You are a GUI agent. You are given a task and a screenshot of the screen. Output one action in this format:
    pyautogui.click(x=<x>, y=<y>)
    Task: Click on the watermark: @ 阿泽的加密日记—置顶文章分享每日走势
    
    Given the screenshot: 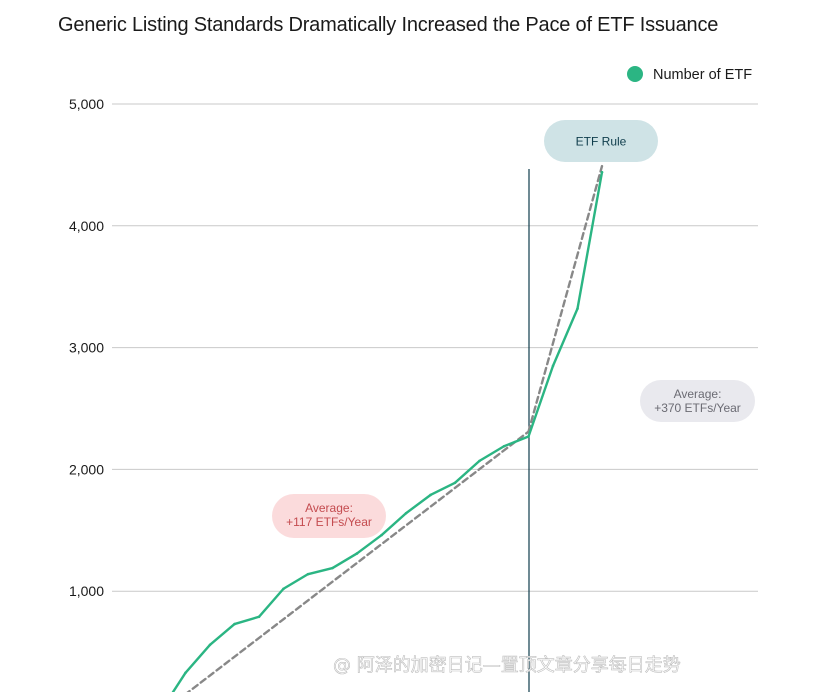 What is the action you would take?
    pyautogui.click(x=507, y=666)
    